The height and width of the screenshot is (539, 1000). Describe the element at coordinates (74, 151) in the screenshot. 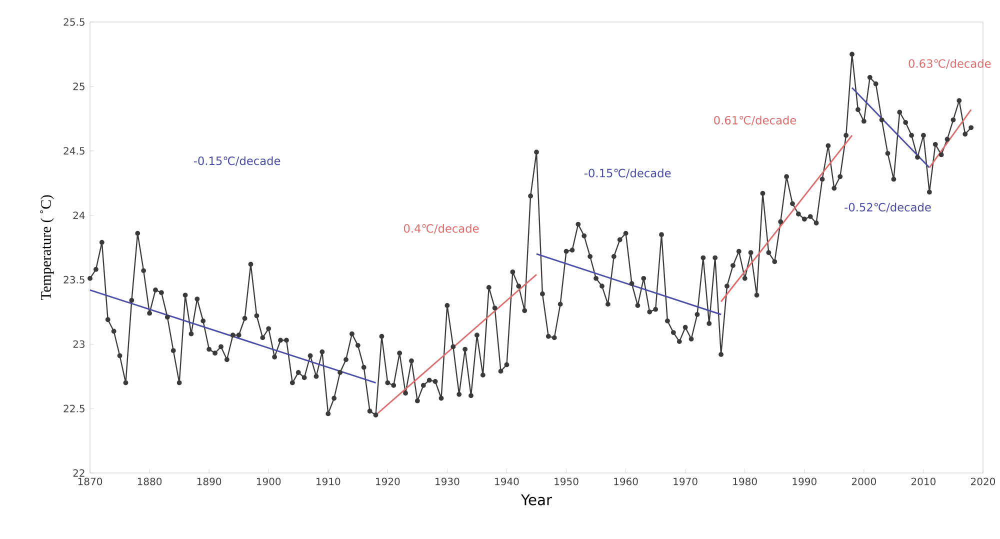

I see `y-tick-label: 24.5` at that location.